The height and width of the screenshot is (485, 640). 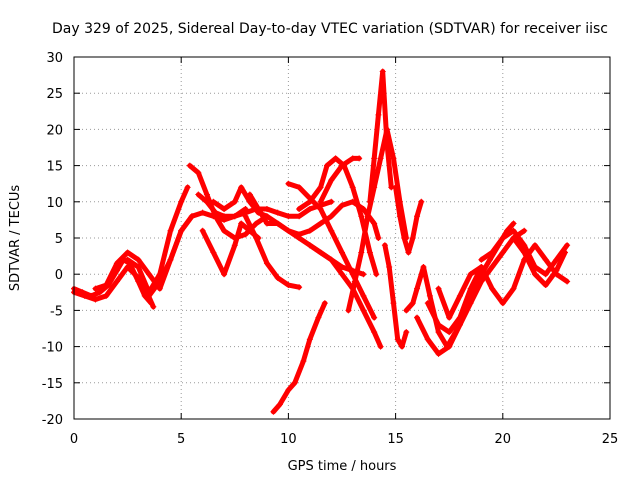 I want to click on y-tick-label: -20, so click(x=52, y=420).